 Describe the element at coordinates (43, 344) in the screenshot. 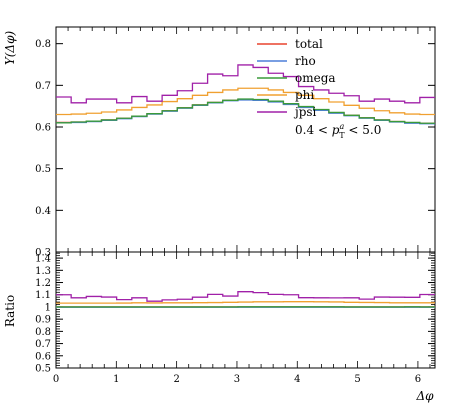

I see `ratio-y-tick-label: 0.7` at that location.